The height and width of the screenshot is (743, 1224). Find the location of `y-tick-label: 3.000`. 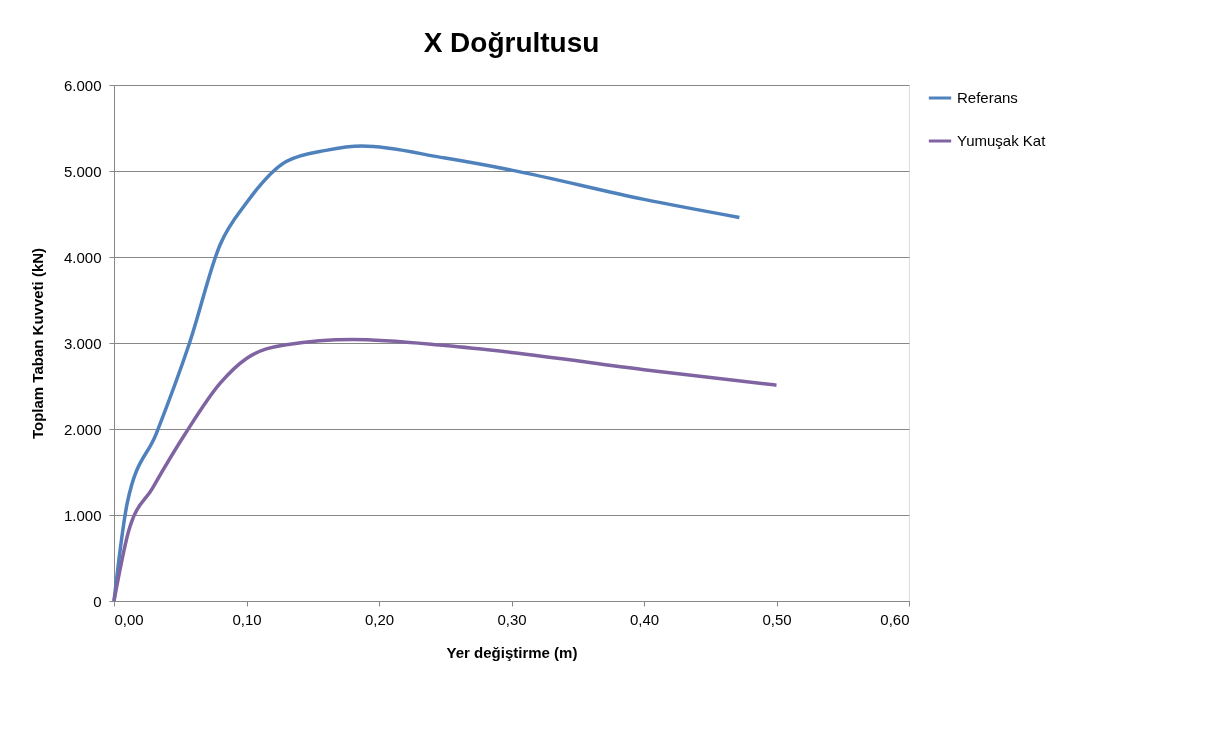

y-tick-label: 3.000 is located at coordinates (82, 343).